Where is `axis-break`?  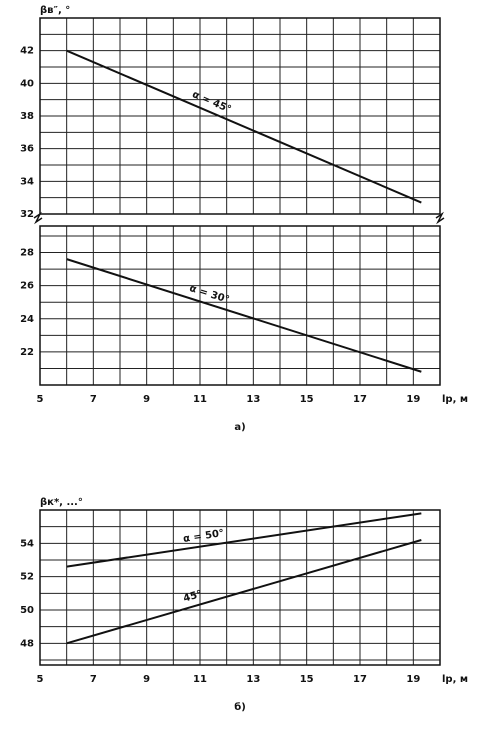 axis-break is located at coordinates (239, 218).